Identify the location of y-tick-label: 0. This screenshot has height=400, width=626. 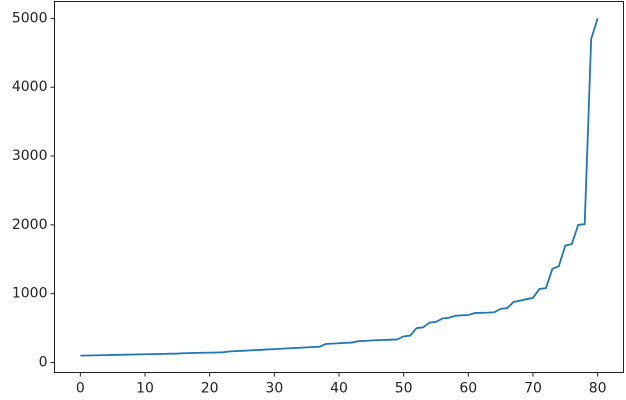
(43, 363).